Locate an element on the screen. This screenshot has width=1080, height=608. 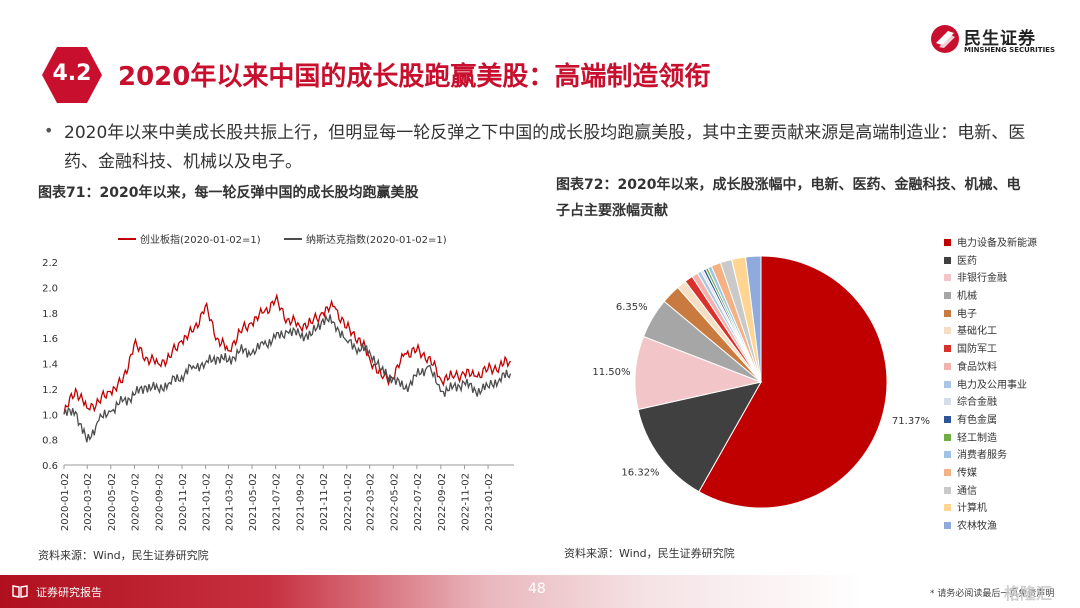
y-tick-label: 1.6 is located at coordinates (50, 339).